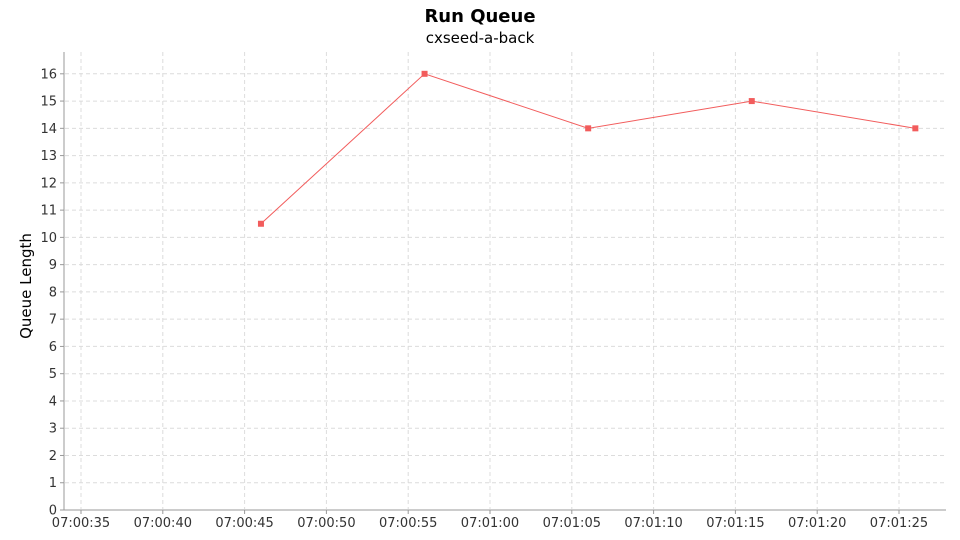  What do you see at coordinates (48, 183) in the screenshot?
I see `y-tick-label: 12` at bounding box center [48, 183].